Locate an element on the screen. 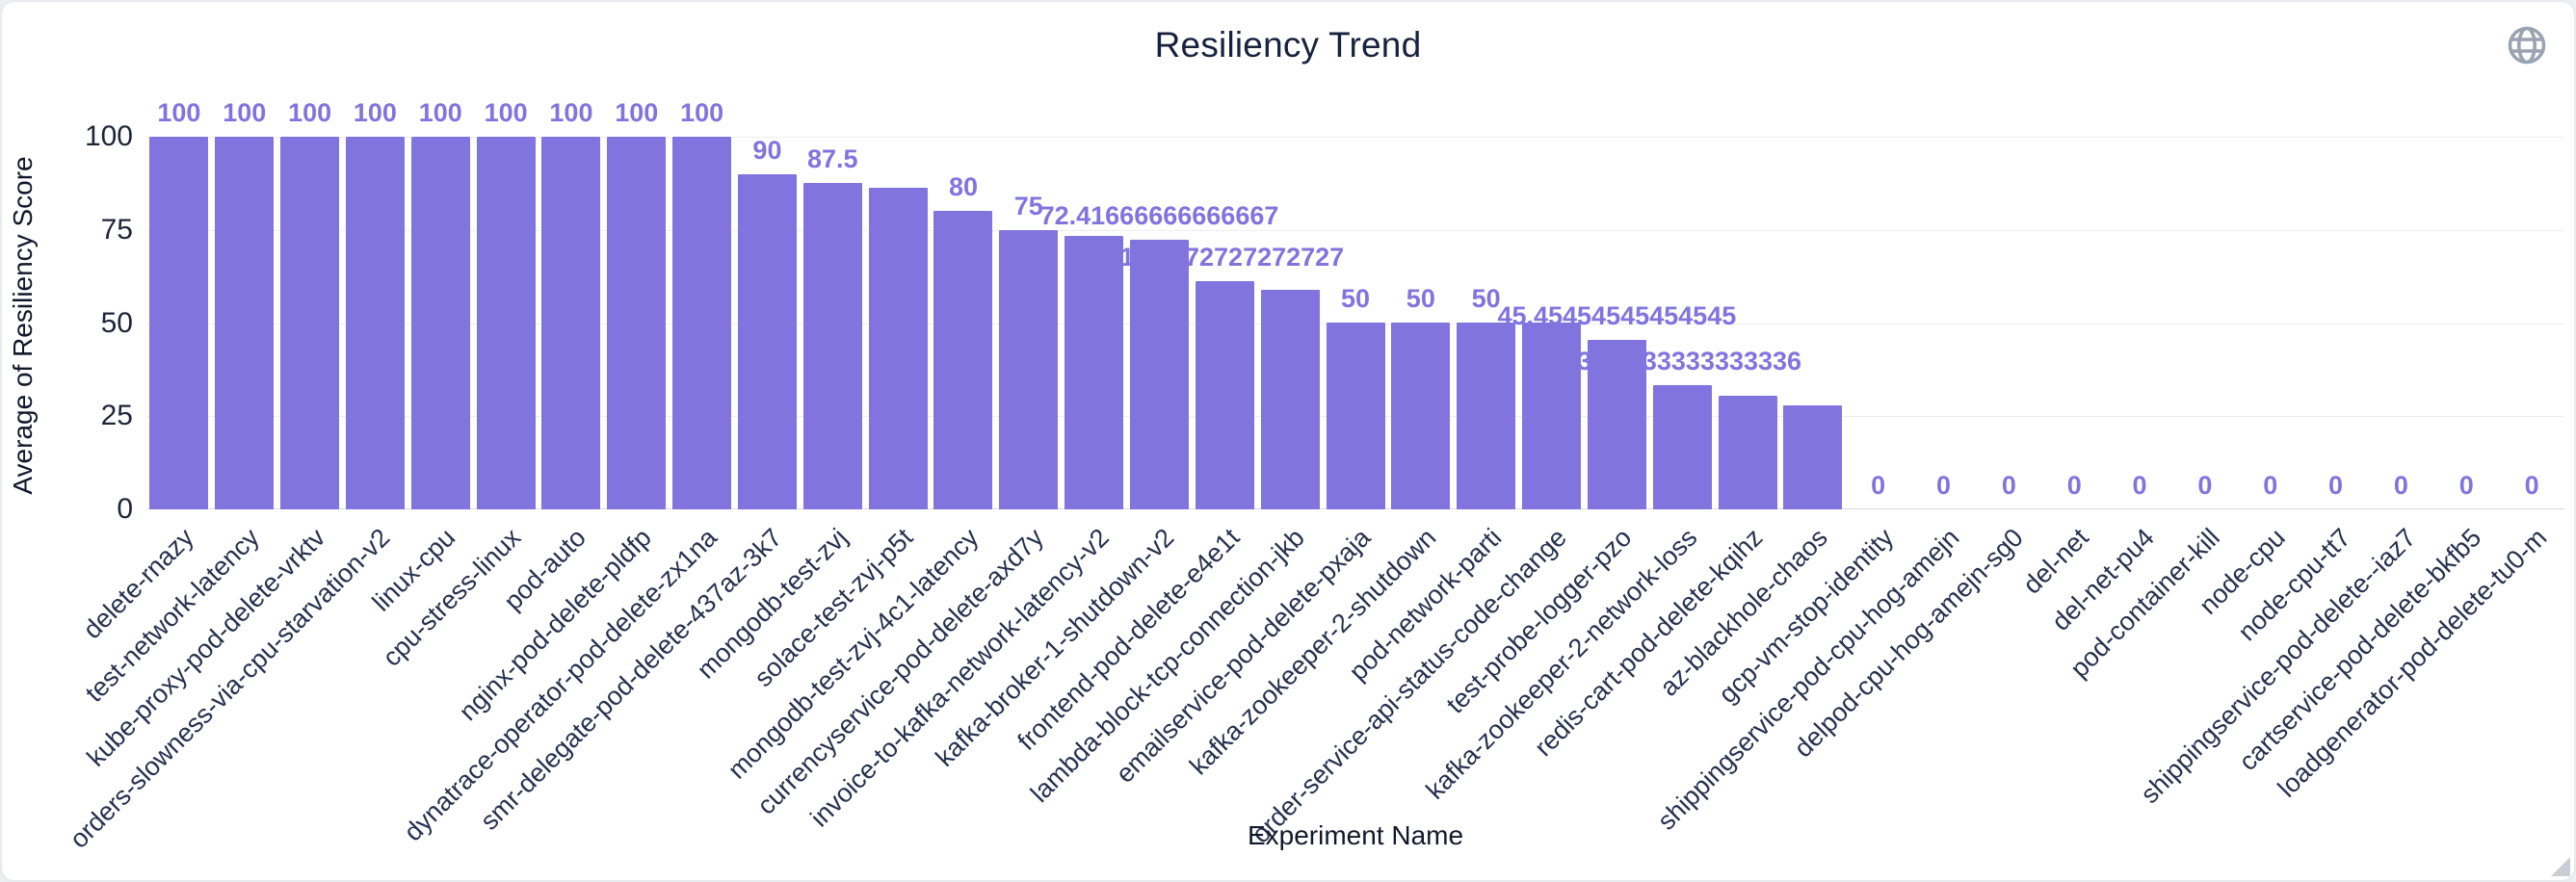  bar-value-label: 87.5 is located at coordinates (833, 158).